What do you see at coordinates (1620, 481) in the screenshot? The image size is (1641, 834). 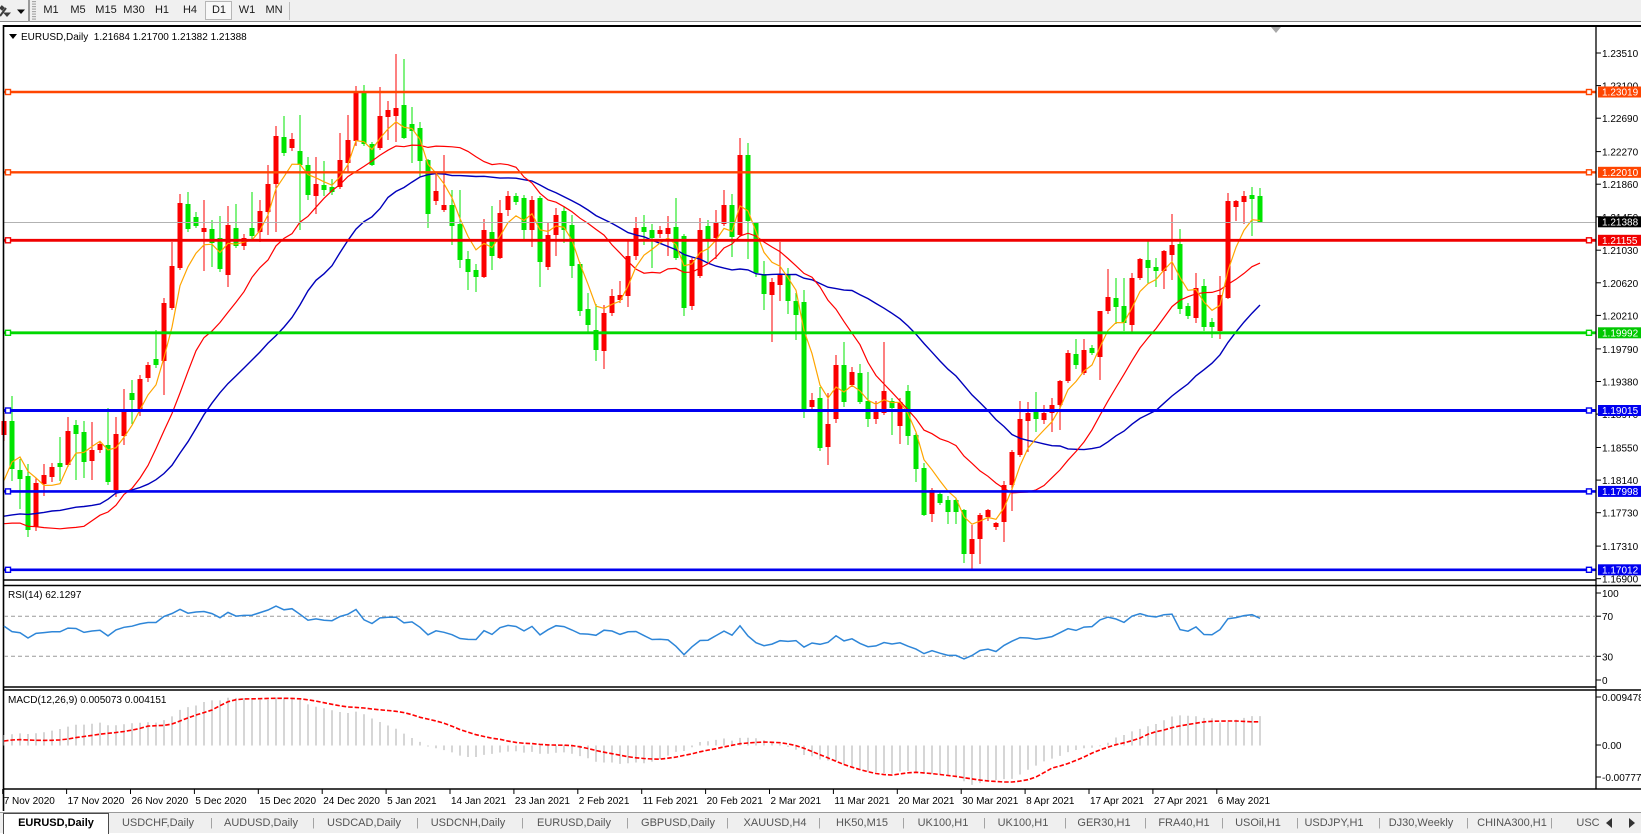 I see `svg-text: 1.18140` at bounding box center [1620, 481].